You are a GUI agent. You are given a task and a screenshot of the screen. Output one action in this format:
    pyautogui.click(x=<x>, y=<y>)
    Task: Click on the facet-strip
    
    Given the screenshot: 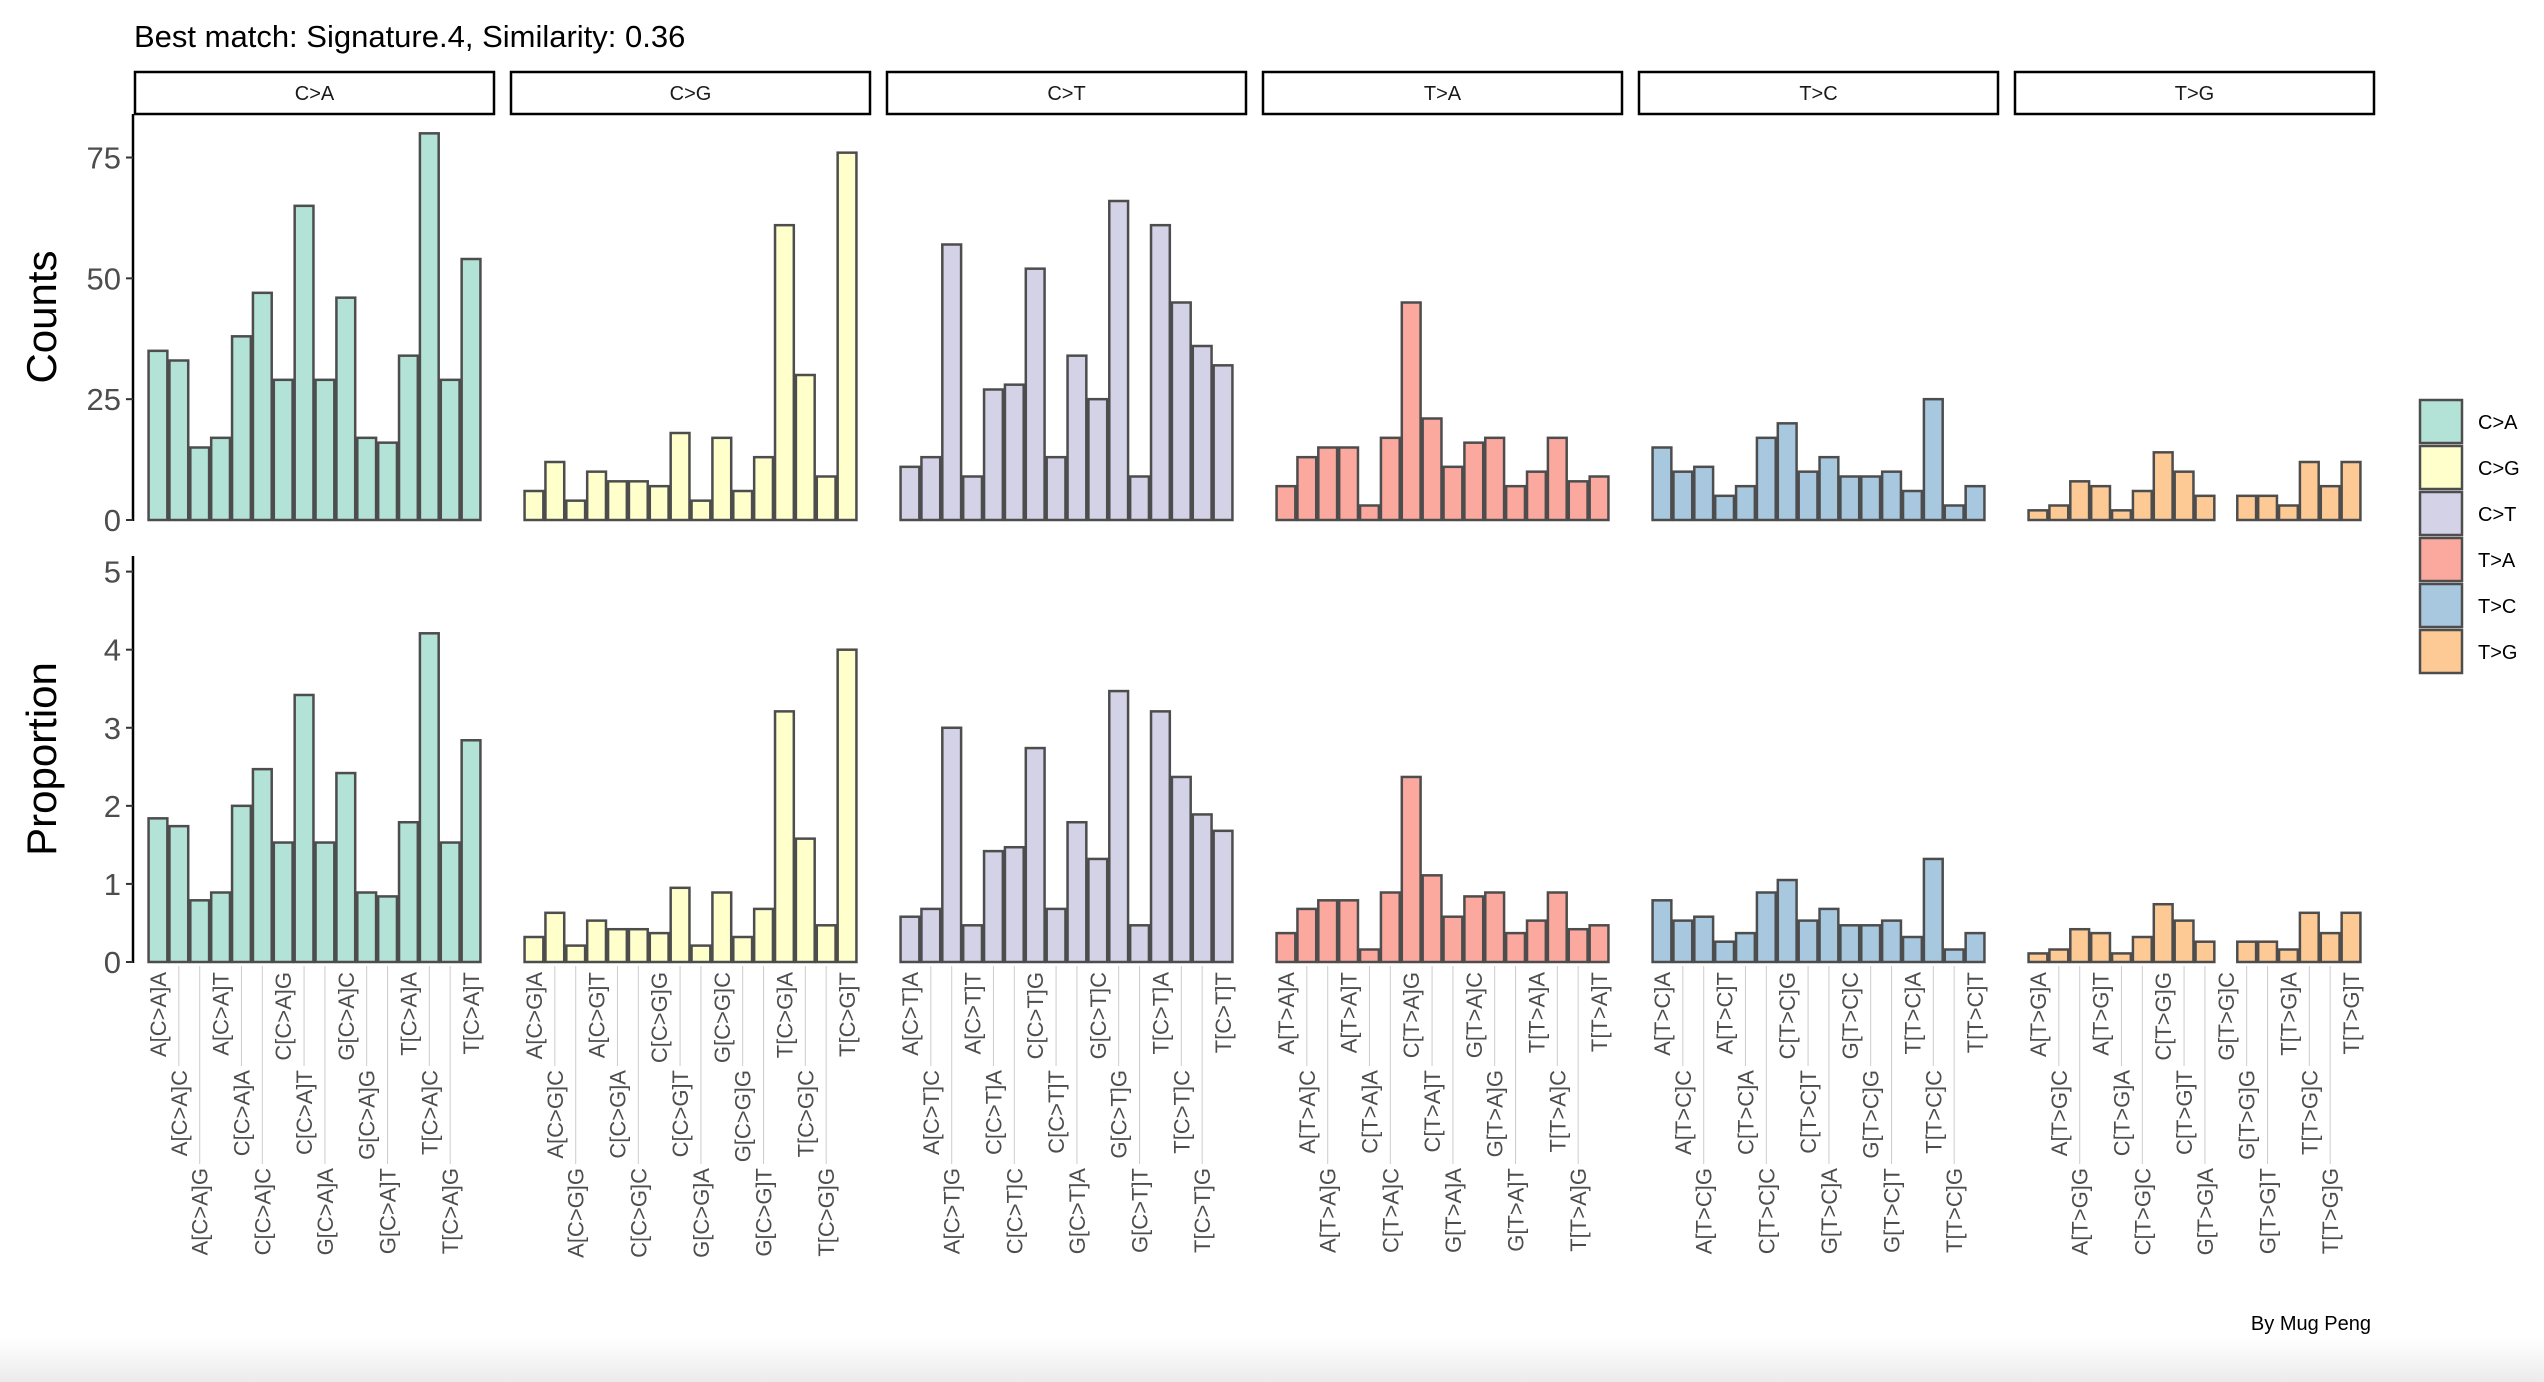 What is the action you would take?
    pyautogui.click(x=690, y=93)
    